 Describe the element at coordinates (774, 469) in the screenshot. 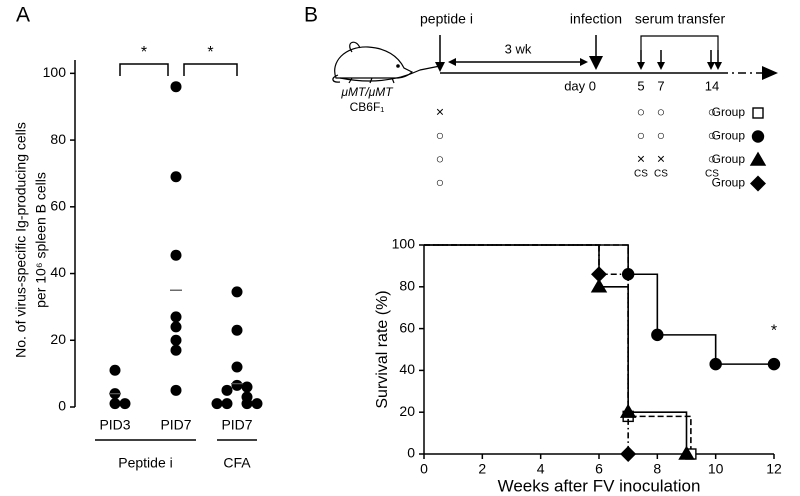

I see `x-tick-label: 12` at that location.